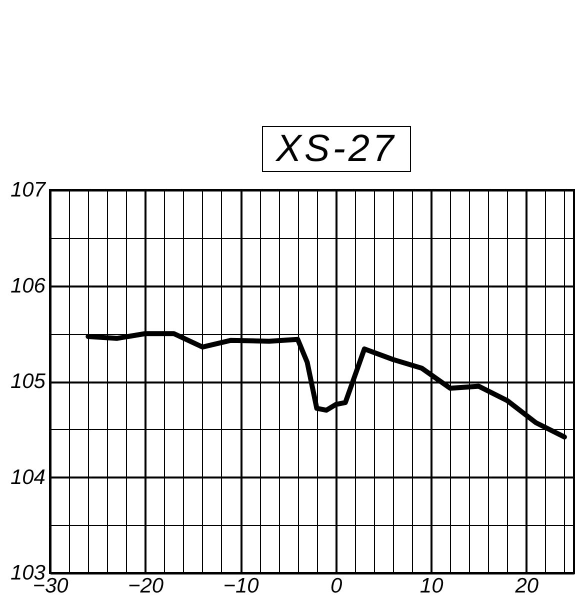 Image resolution: width=575 pixels, height=595 pixels. Describe the element at coordinates (28, 286) in the screenshot. I see `y-tick-label: 106` at that location.